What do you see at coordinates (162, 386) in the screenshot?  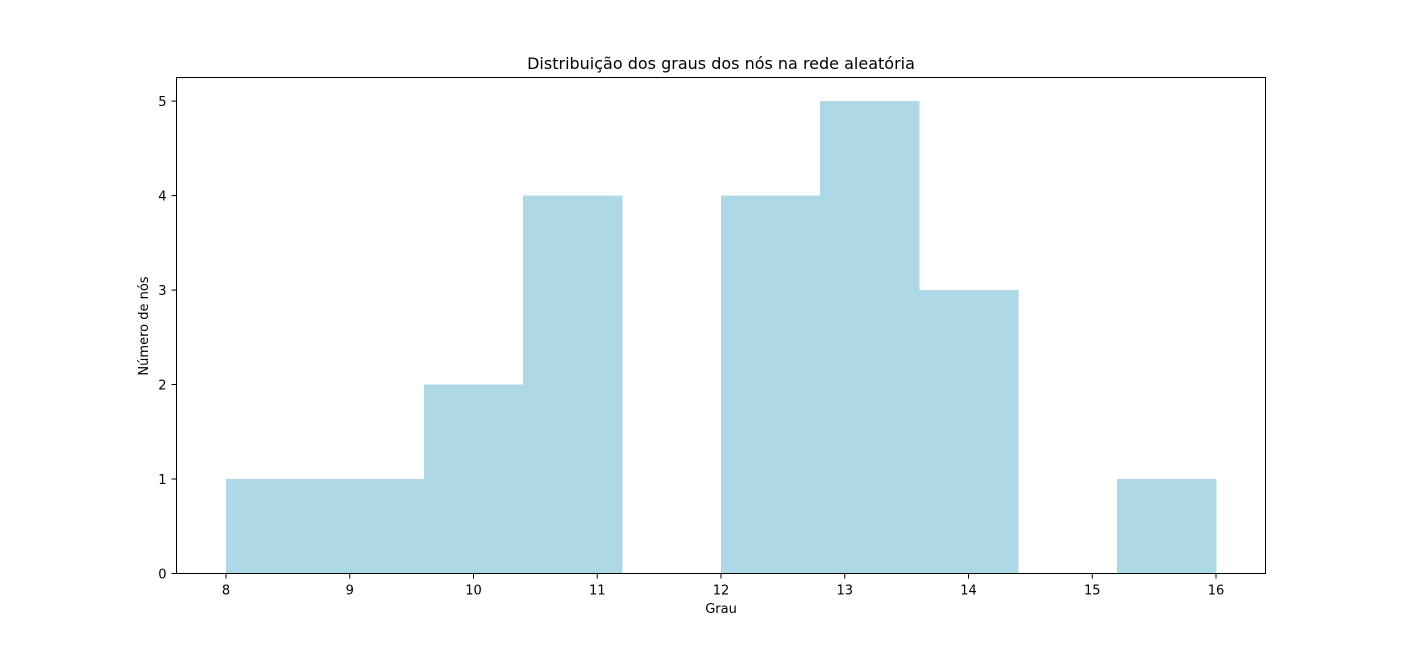 I see `y-tick-label: 2` at bounding box center [162, 386].